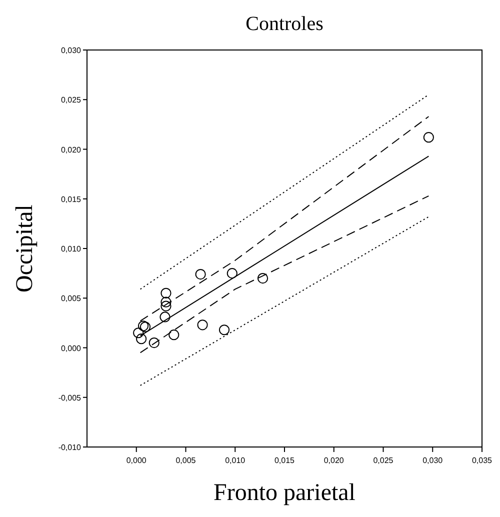 Image resolution: width=500 pixels, height=517 pixels. I want to click on y-tick-label: 0,025, so click(71, 100).